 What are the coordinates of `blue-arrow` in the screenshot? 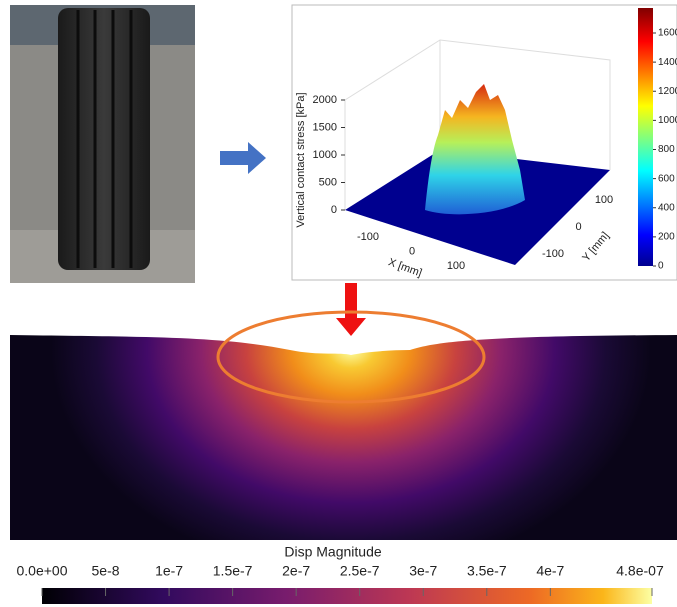 It's located at (243, 158).